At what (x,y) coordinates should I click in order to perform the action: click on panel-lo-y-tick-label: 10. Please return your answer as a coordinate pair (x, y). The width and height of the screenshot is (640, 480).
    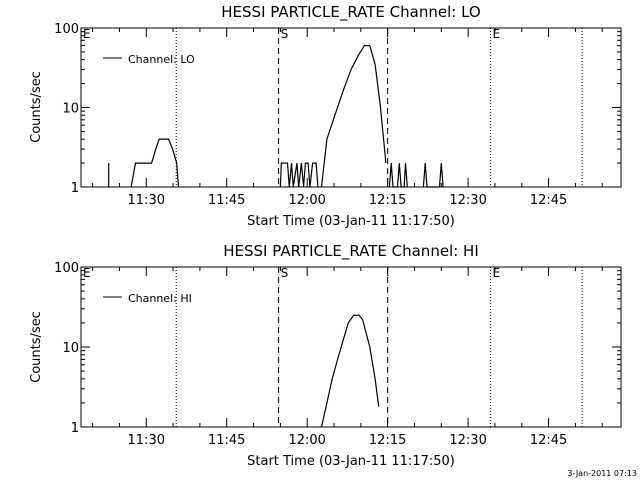
    Looking at the image, I should click on (70, 109).